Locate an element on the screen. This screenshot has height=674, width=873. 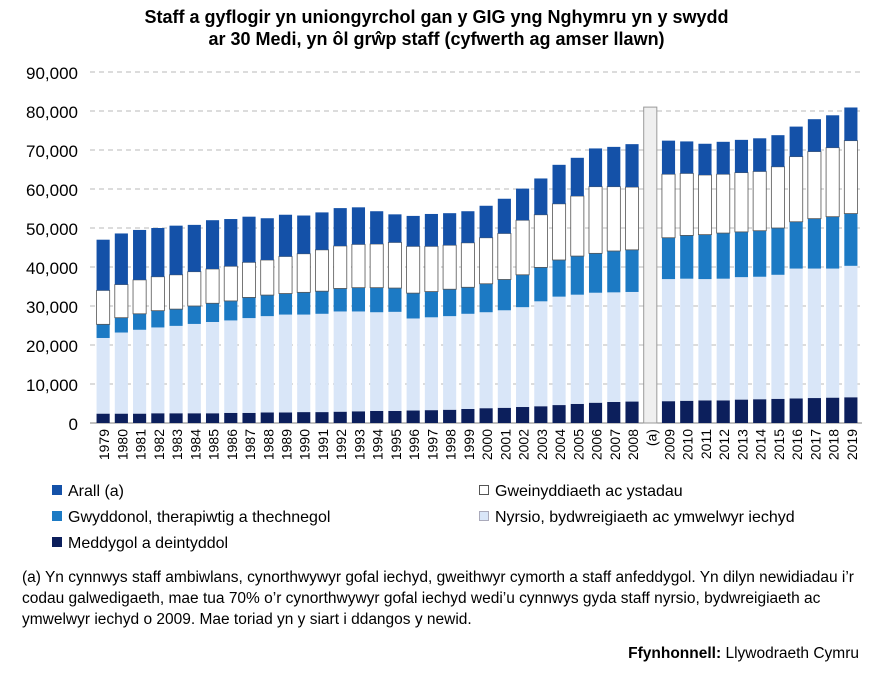
legend-item-nyrsio: Nyrsio, bydwreigiaeth ac ymwelwyr iechyd is located at coordinates (637, 518).